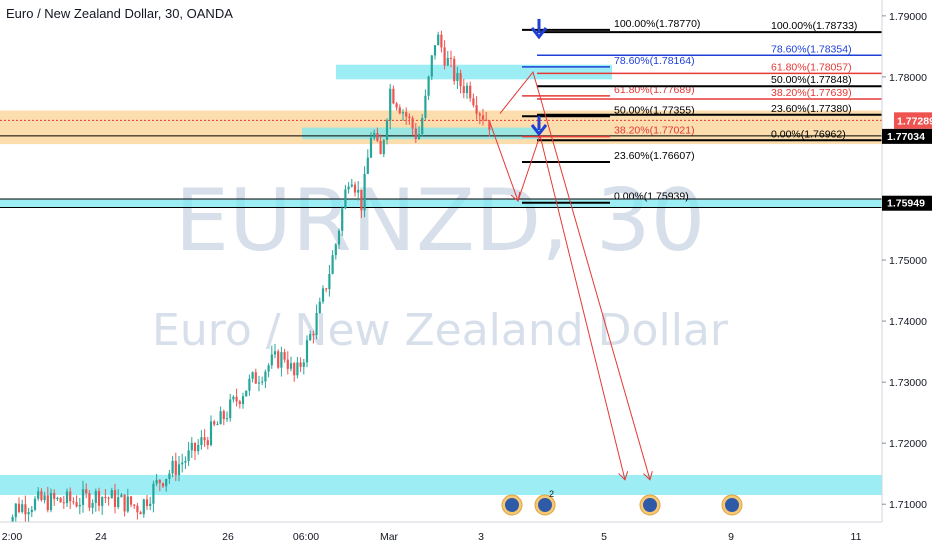 This screenshot has height=550, width=932. What do you see at coordinates (906, 137) in the screenshot?
I see `price-label-77034: 1.77034` at bounding box center [906, 137].